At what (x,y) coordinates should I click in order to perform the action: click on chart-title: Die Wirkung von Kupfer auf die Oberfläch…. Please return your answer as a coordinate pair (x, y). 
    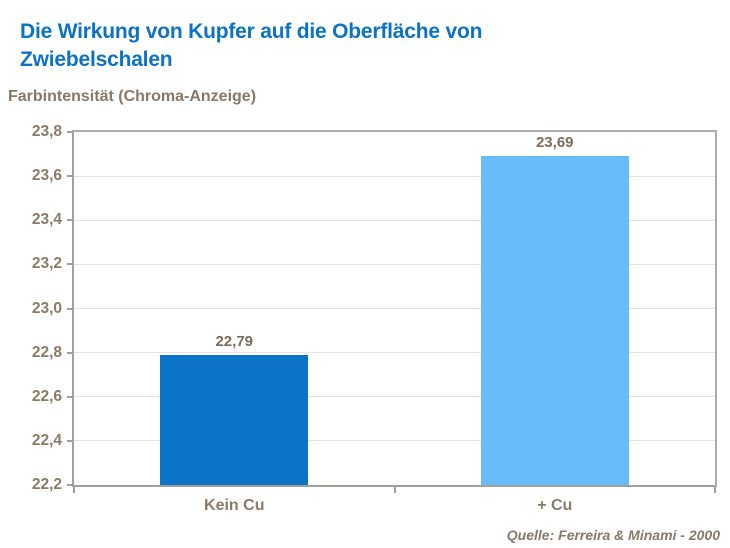
    Looking at the image, I should click on (251, 45).